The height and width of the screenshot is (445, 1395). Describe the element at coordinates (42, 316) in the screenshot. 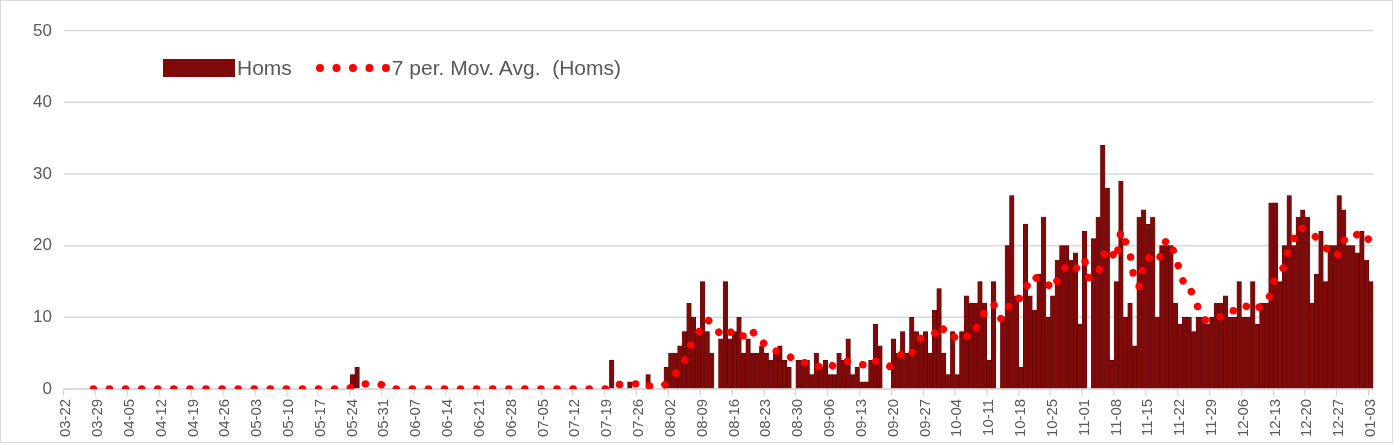

I see `y-tick-label: 10` at that location.